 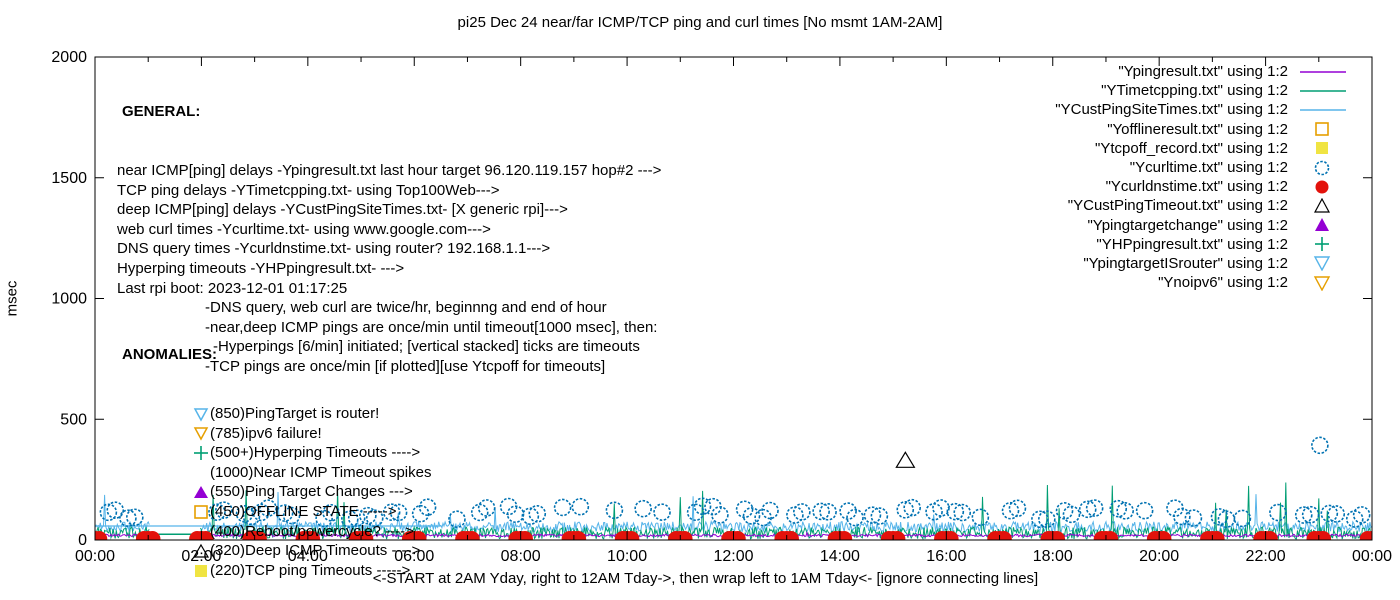 What do you see at coordinates (311, 492) in the screenshot?
I see `anomaly-text: (550)Ping Target Changes --->` at bounding box center [311, 492].